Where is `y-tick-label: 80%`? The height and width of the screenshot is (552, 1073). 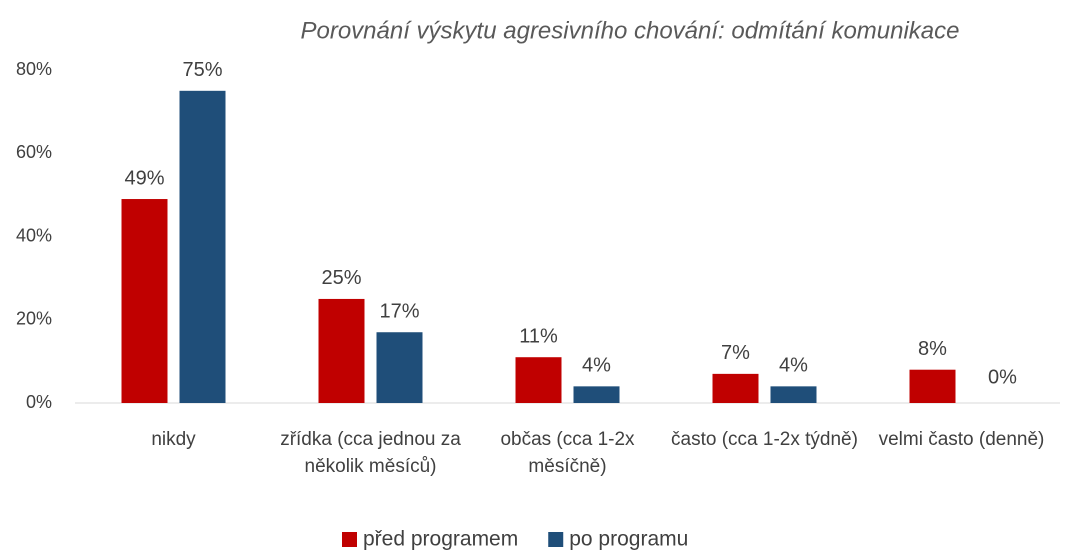
y-tick-label: 80% is located at coordinates (34, 69).